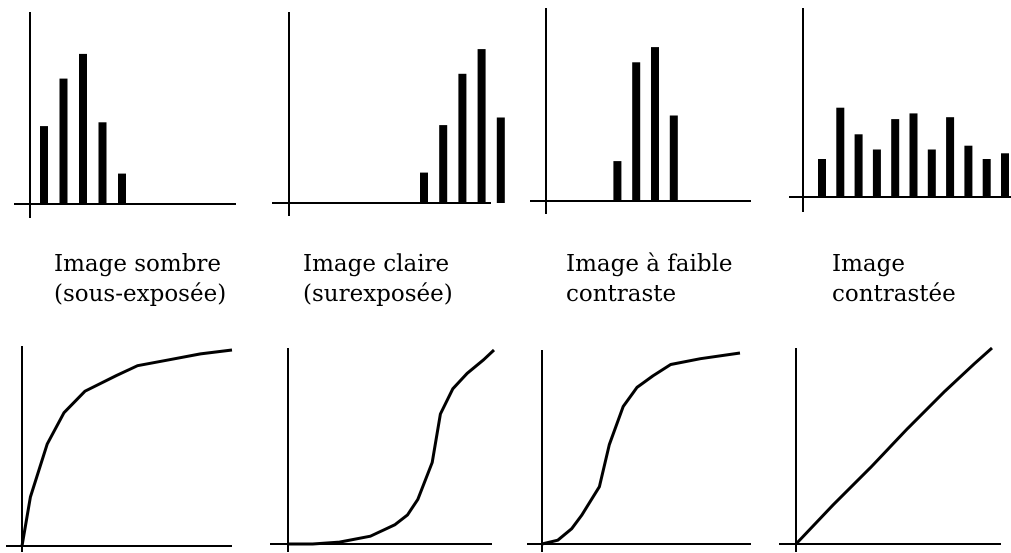 Image resolution: width=1011 pixels, height=553 pixels. What do you see at coordinates (137, 264) in the screenshot?
I see `caption-line-1: Image sombre` at bounding box center [137, 264].